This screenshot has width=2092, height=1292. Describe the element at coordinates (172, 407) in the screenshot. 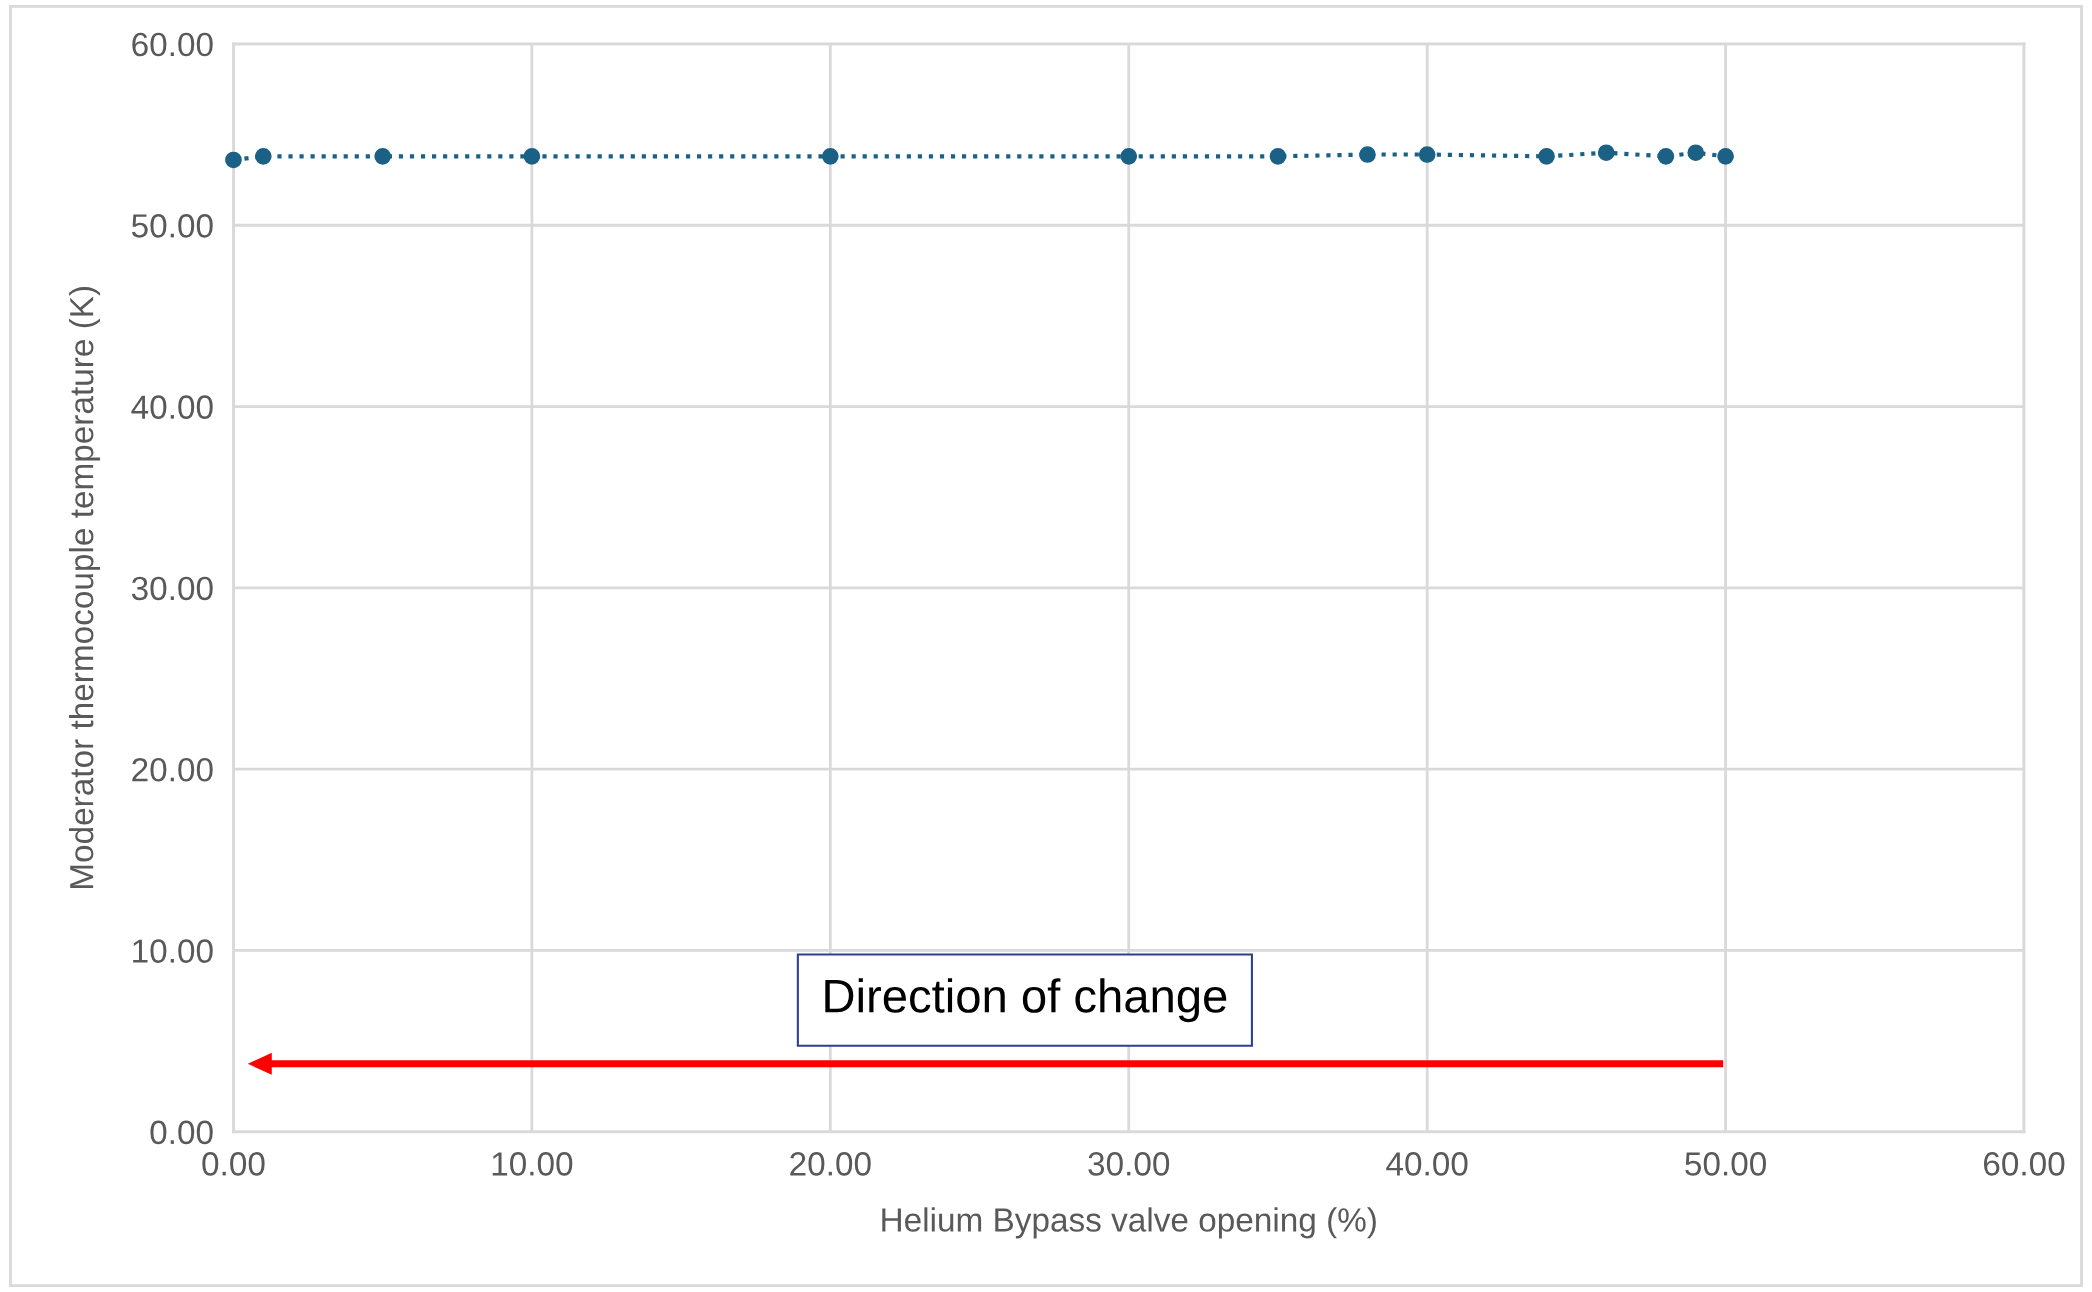

I see `y-tick-label: 40.00` at that location.